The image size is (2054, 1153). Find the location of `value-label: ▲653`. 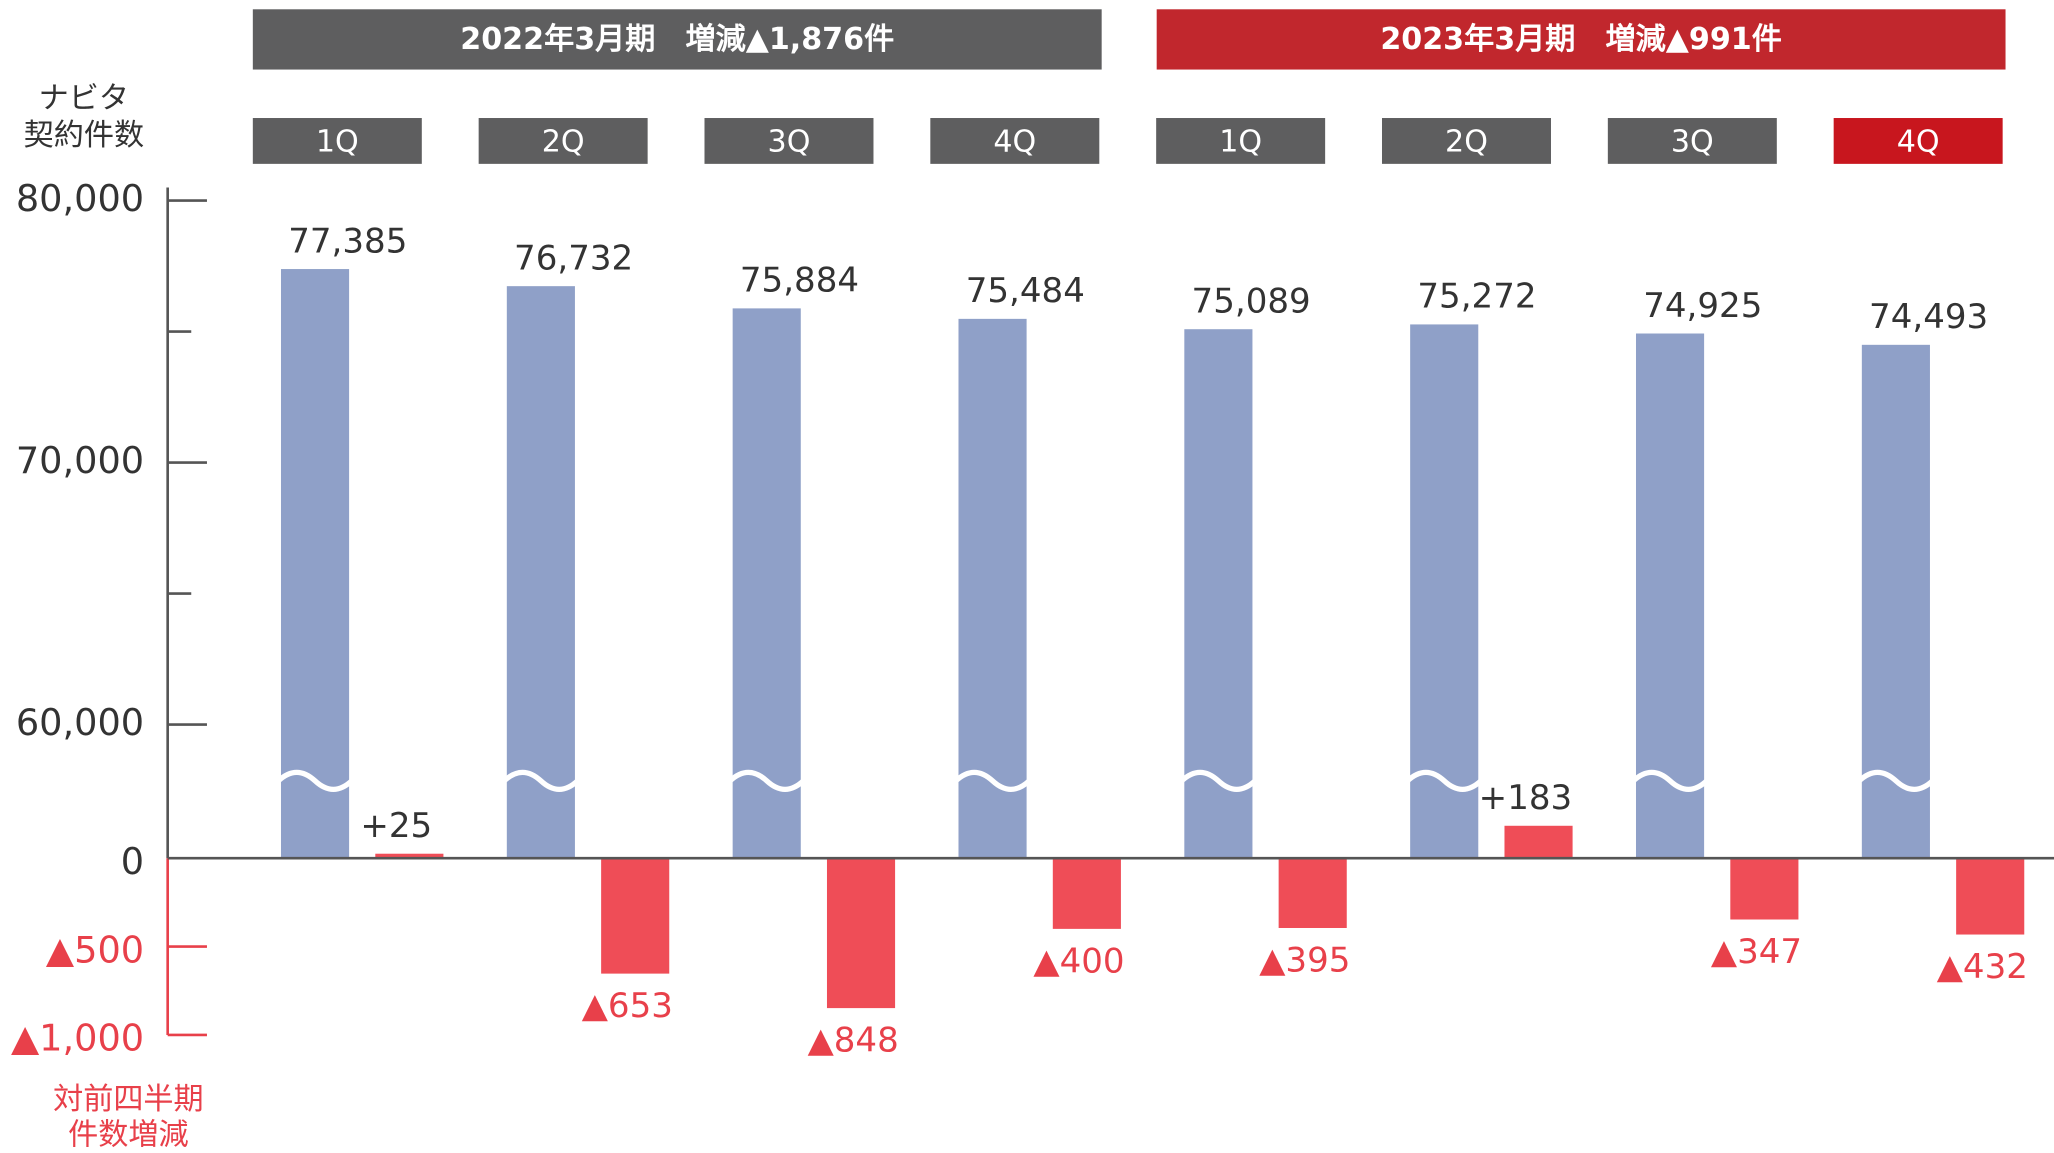

value-label: ▲653 is located at coordinates (627, 1006).